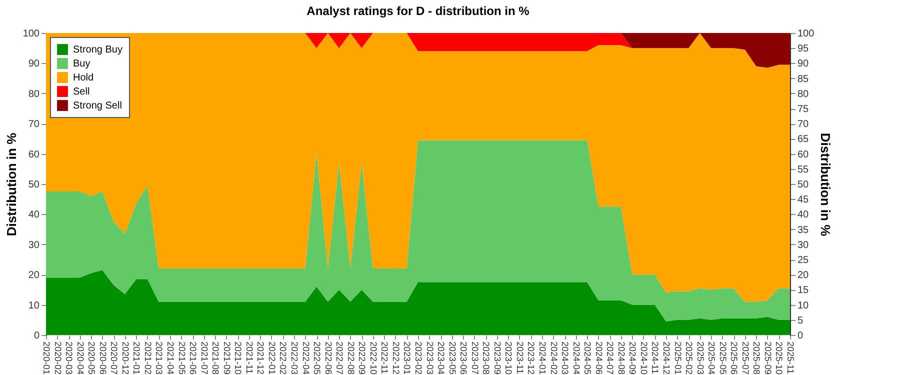  Describe the element at coordinates (723, 358) in the screenshot. I see `x-tick-label: 2025-05` at that location.